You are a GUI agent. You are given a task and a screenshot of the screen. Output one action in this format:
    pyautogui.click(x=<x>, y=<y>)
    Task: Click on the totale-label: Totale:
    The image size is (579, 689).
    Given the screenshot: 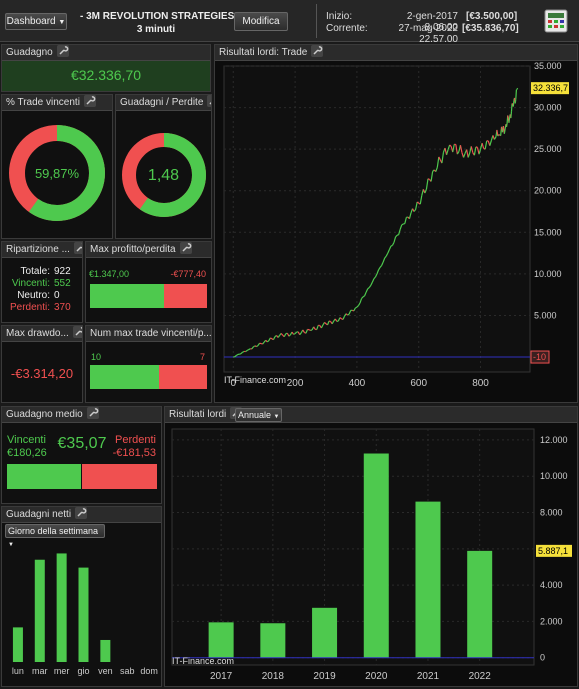 What is the action you would take?
    pyautogui.click(x=35, y=271)
    